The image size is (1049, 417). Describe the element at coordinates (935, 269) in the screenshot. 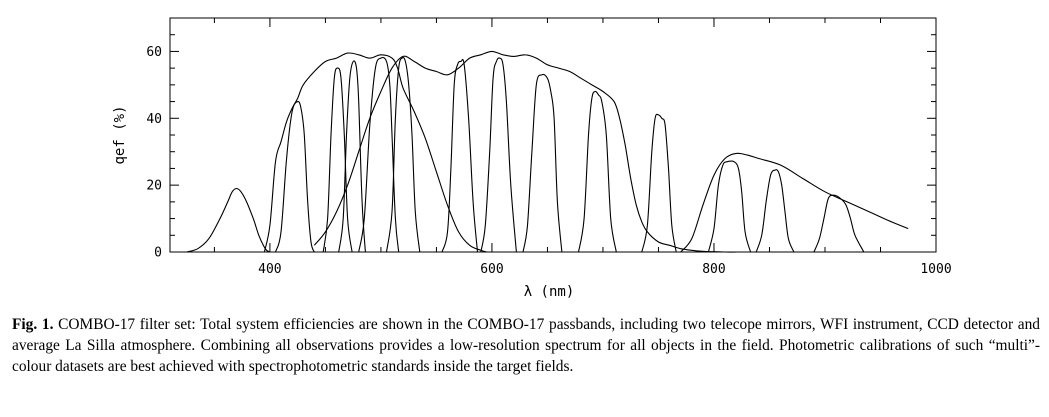

I see `x-tick-label: 1000` at that location.